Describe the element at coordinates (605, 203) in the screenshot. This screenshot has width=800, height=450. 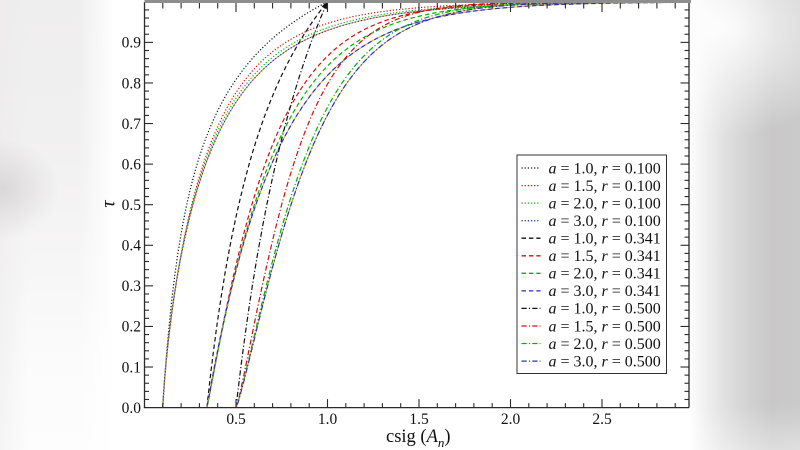
I see `svg-text: a = 2.0, r = 0.100` at that location.